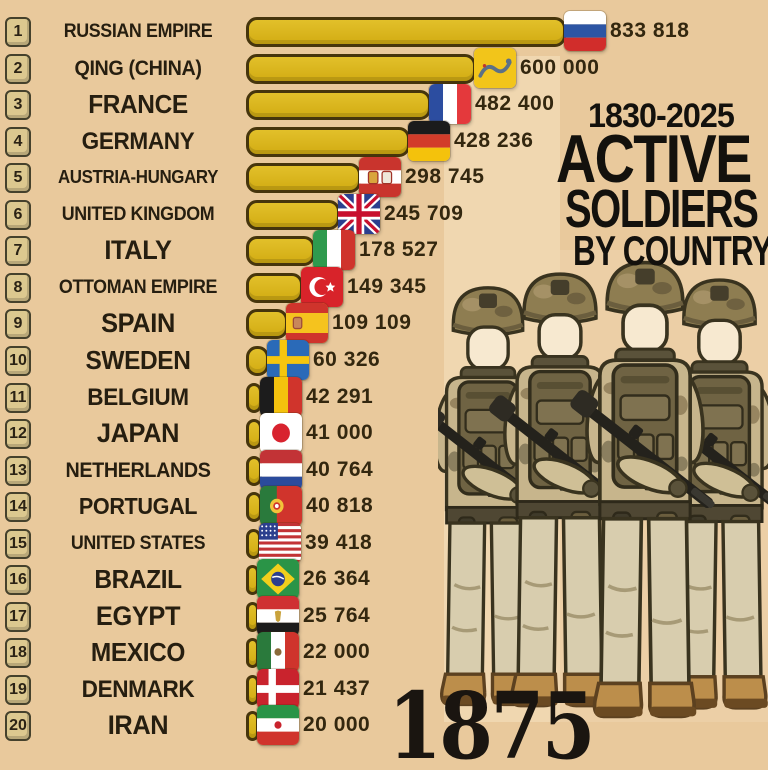 This screenshot has width=768, height=770. Describe the element at coordinates (18, 544) in the screenshot. I see `rank-badge: 15` at that location.